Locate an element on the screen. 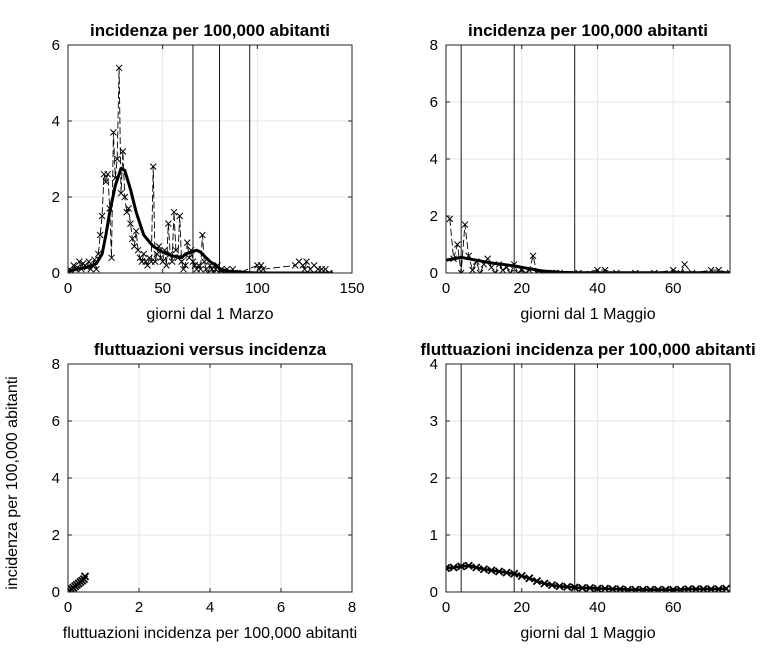 Image resolution: width=784 pixels, height=663 pixels. chart-title: fluttuazioni versus incidenza is located at coordinates (210, 349).